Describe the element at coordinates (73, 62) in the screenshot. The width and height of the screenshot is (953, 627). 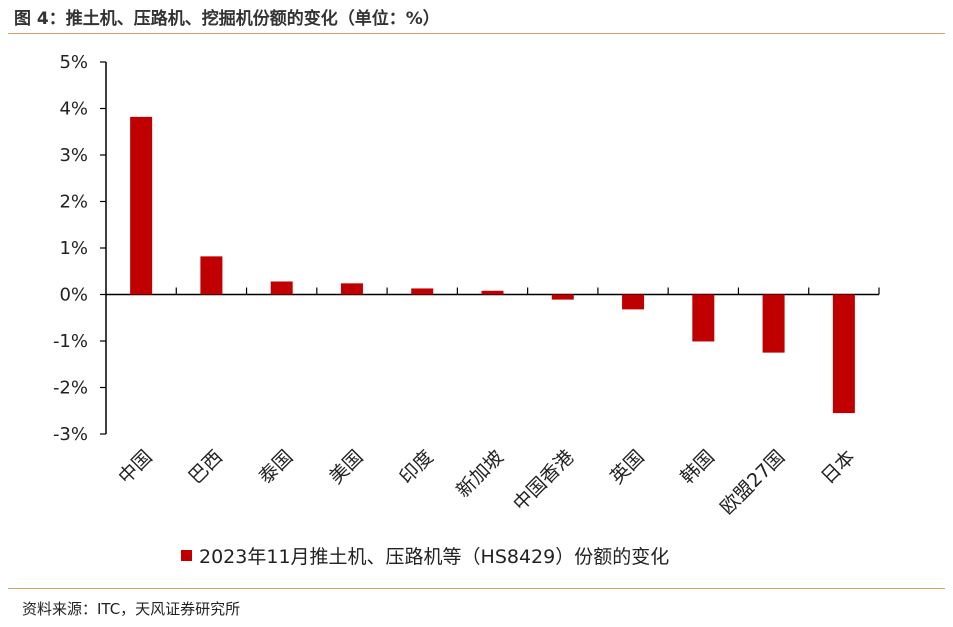
I see `y-tick-label: 5%` at that location.